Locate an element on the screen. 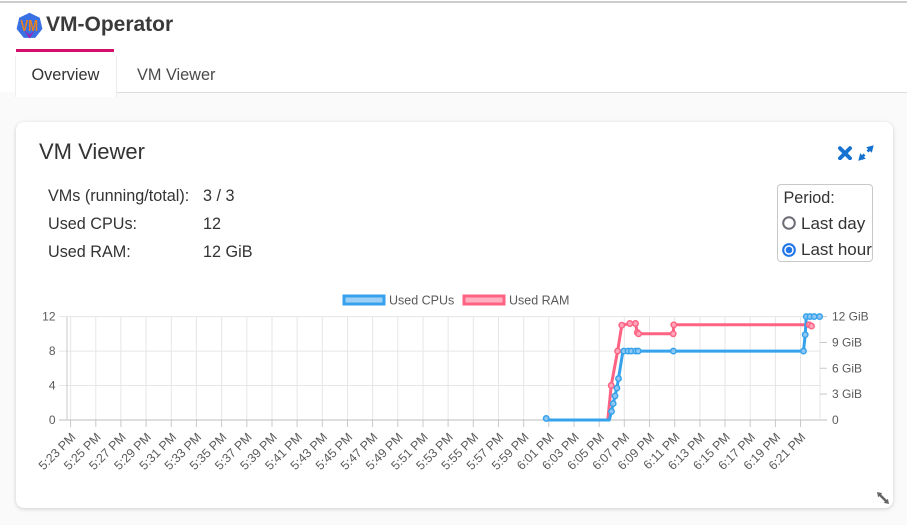  svg-text: Used CPUs is located at coordinates (421, 301).